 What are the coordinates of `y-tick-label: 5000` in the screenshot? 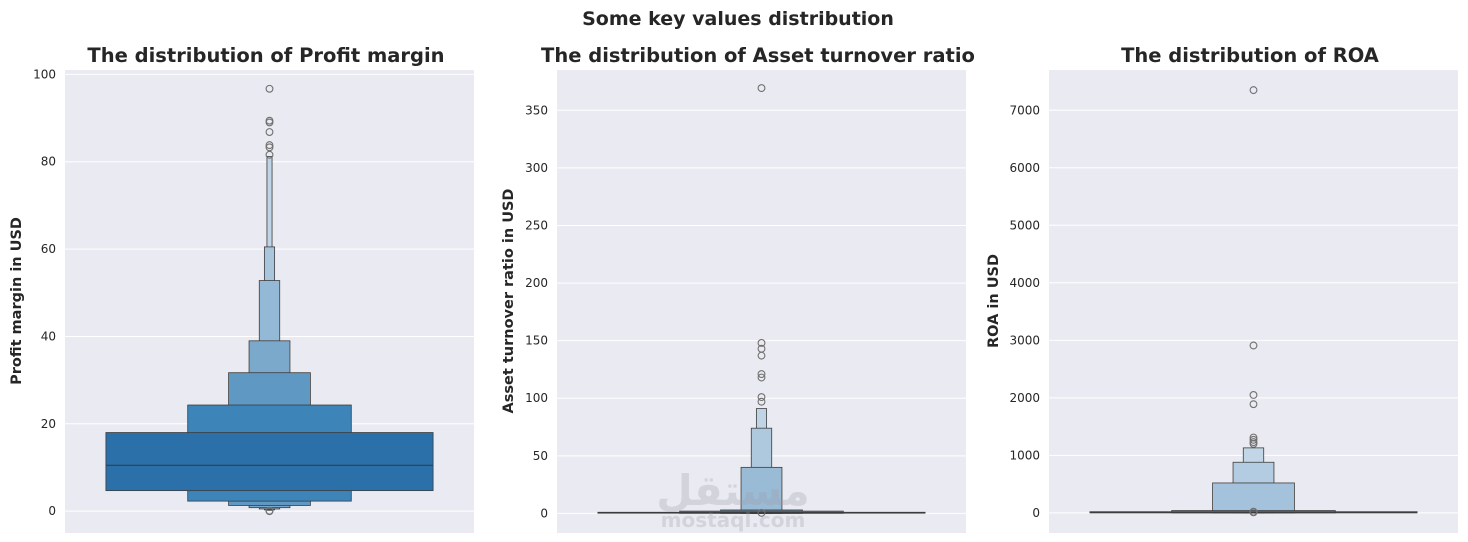 It's located at (1024, 225).